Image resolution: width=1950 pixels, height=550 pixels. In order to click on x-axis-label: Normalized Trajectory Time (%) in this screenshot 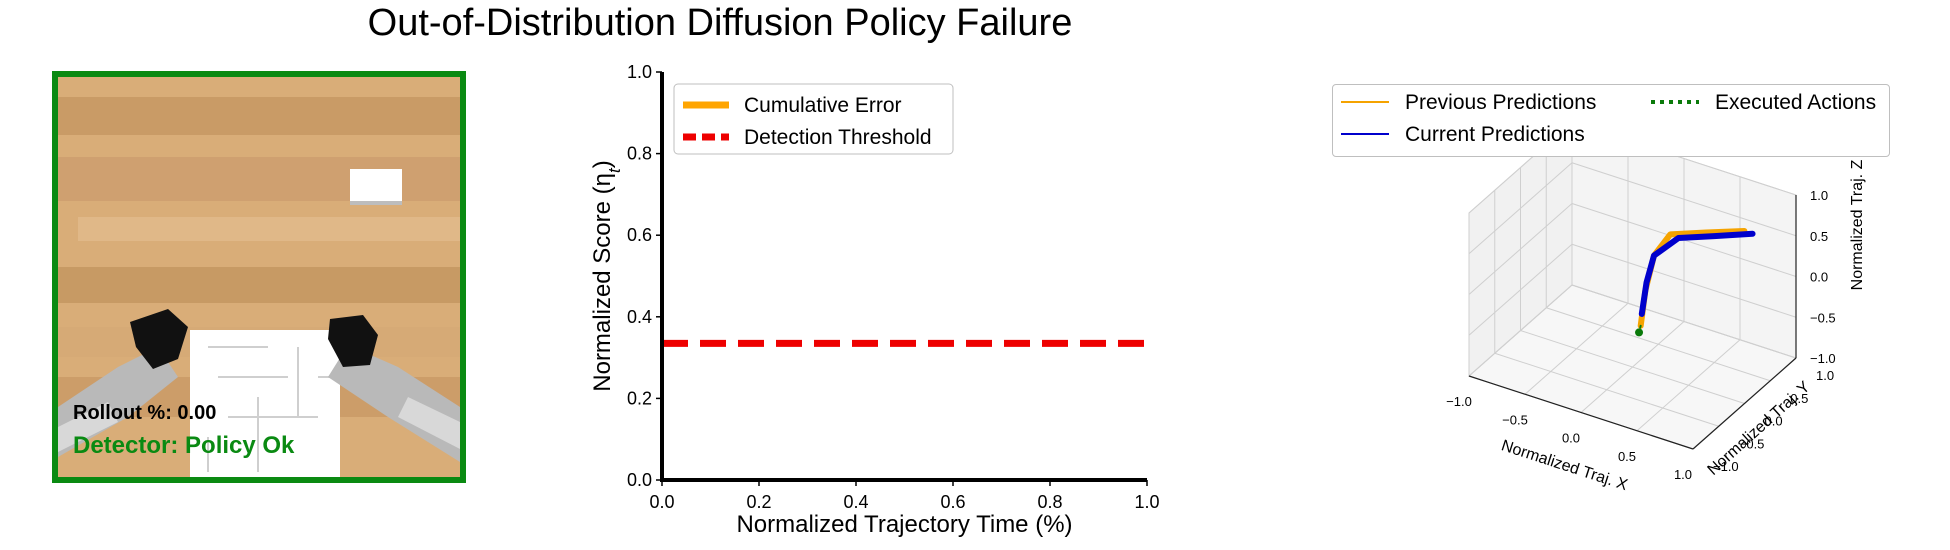, I will do `click(904, 524)`.